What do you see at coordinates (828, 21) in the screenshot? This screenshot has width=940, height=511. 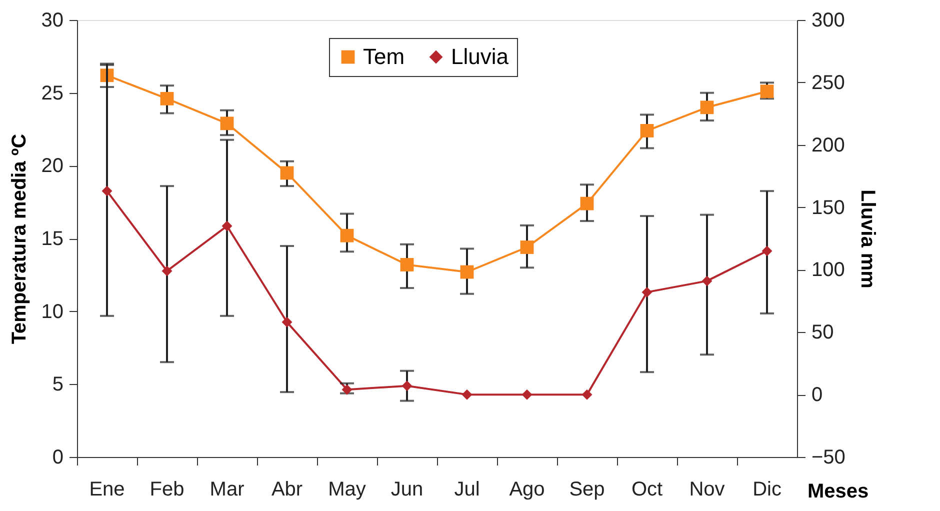 I see `y2-tick-label: 300` at bounding box center [828, 21].